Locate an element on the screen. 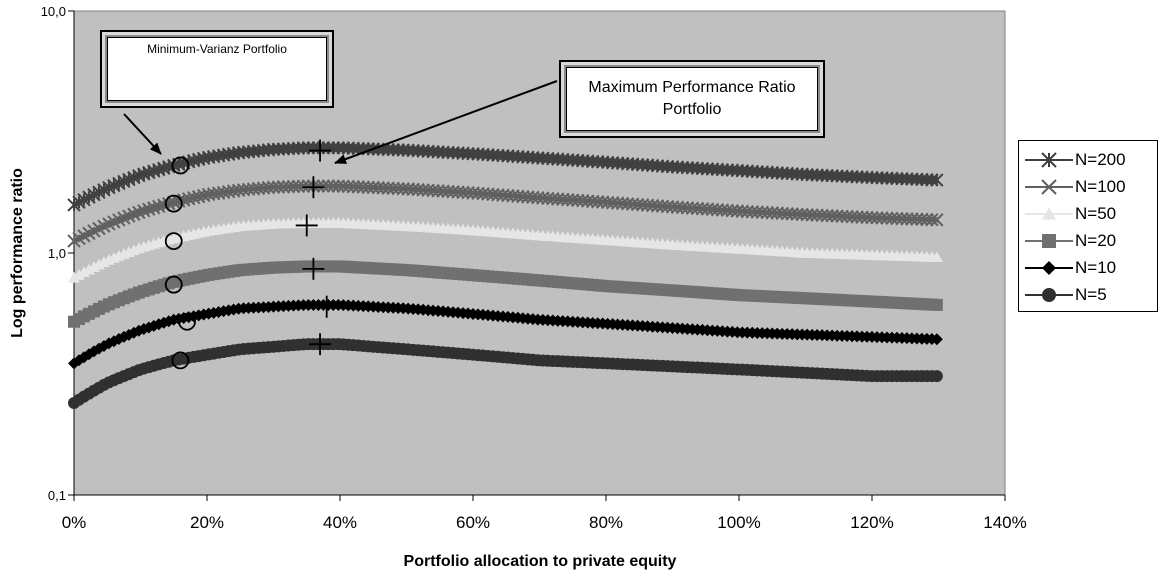 Image resolution: width=1160 pixels, height=570 pixels. x-tick-label: 140% is located at coordinates (1004, 522).